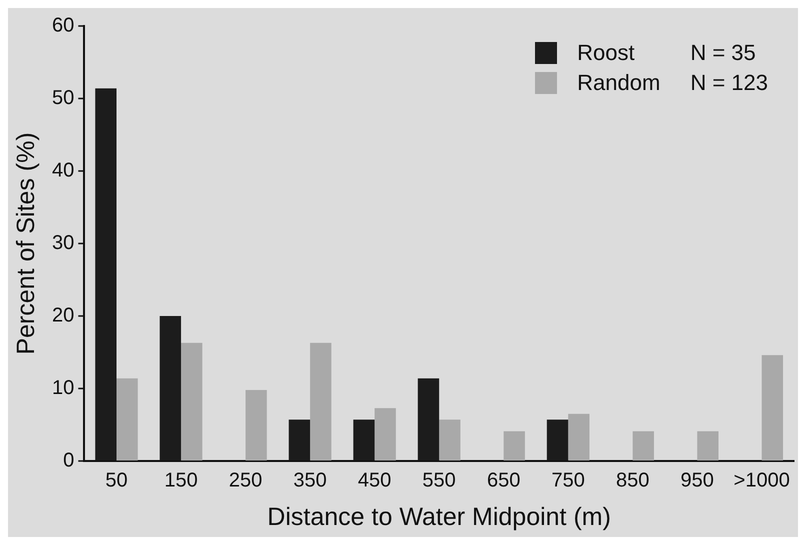 This screenshot has height=545, width=806. What do you see at coordinates (762, 481) in the screenshot?
I see `x-tick-label: >1000` at bounding box center [762, 481].